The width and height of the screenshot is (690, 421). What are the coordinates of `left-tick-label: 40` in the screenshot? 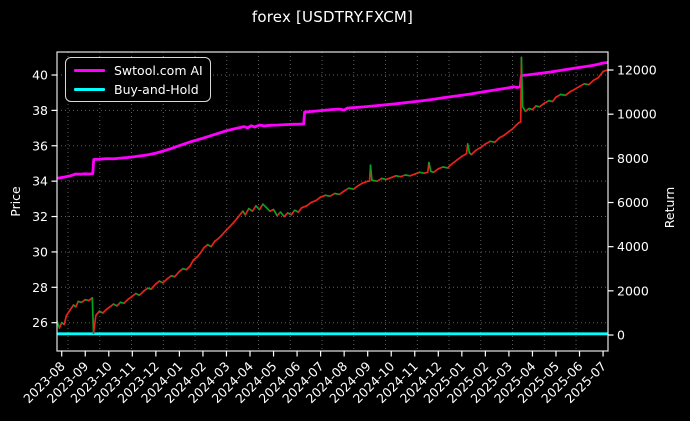 It's located at (40, 75).